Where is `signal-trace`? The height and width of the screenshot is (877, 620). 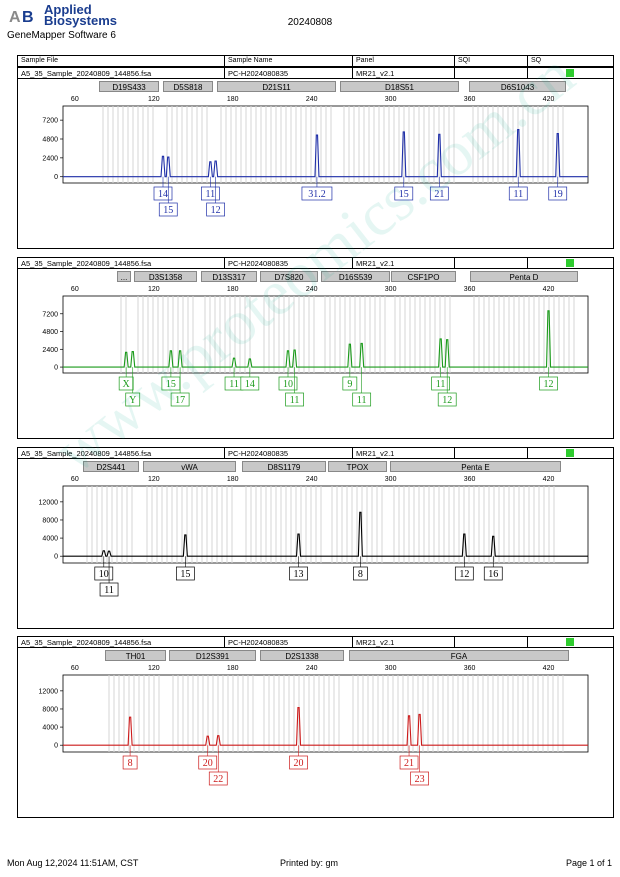
signal-trace is located at coordinates (325, 726).